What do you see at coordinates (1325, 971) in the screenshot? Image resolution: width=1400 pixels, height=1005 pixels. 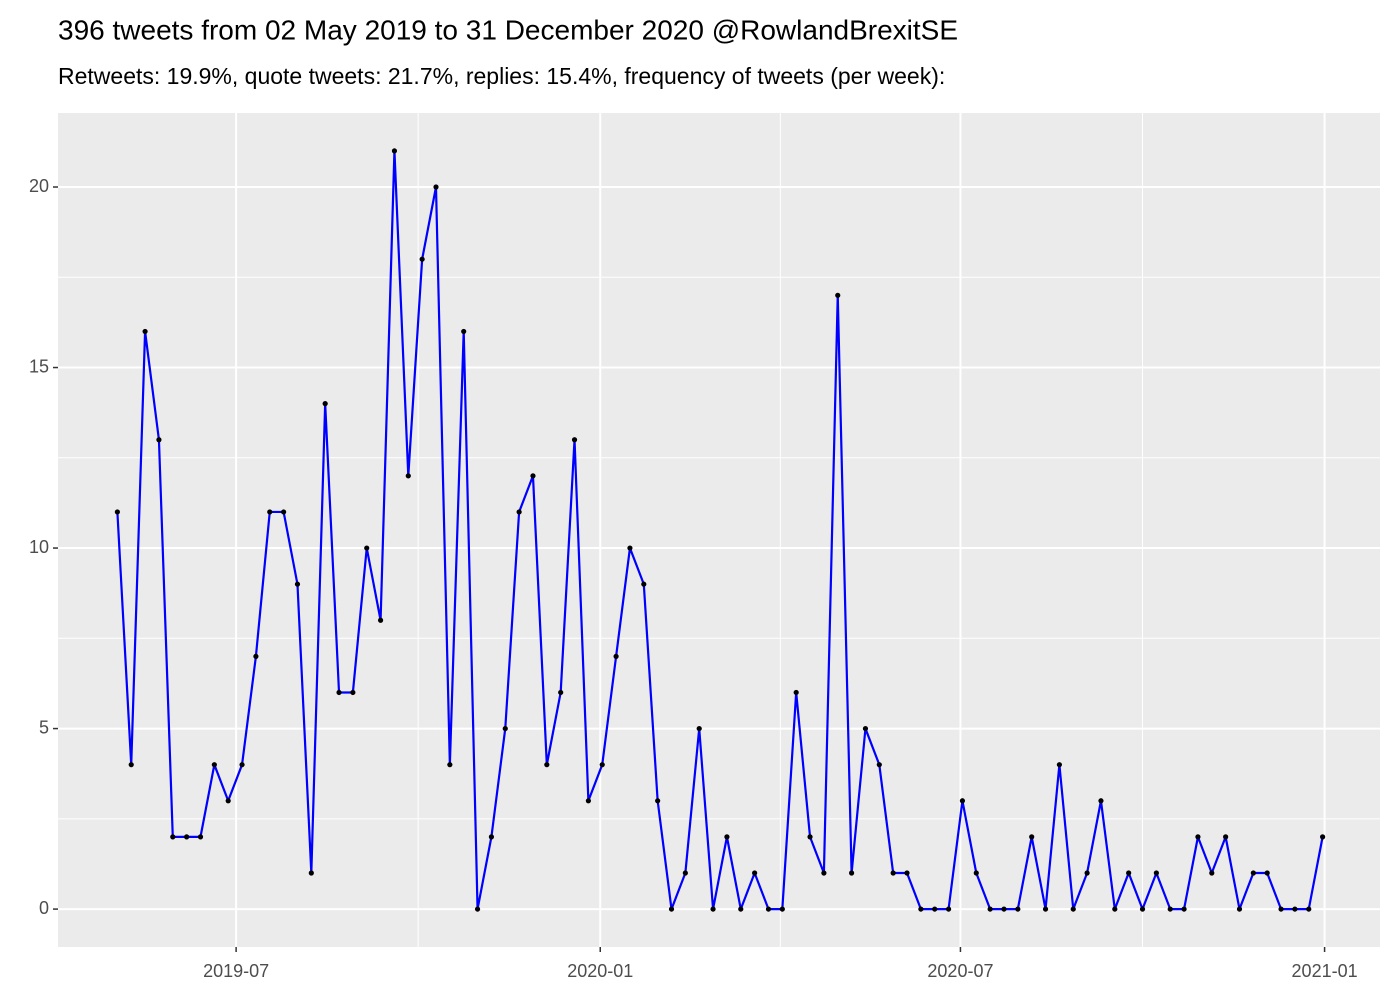 I see `x-tick-label: 2021-01` at bounding box center [1325, 971].